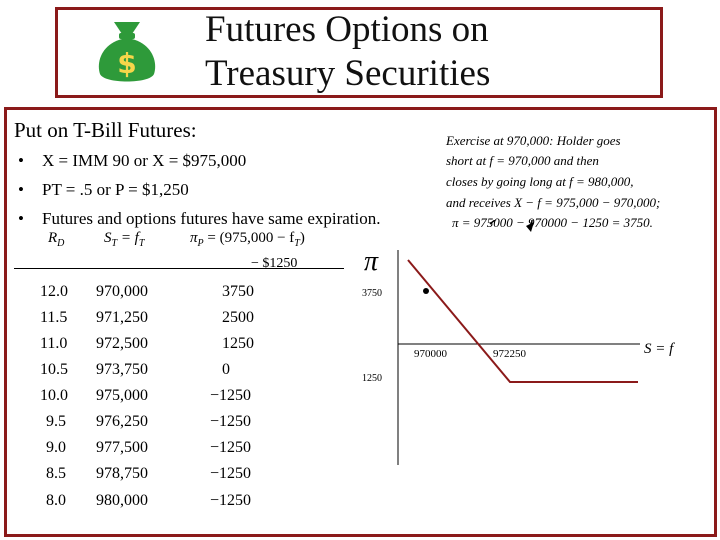 This screenshot has height=540, width=720. I want to click on table-divider, so click(179, 268).